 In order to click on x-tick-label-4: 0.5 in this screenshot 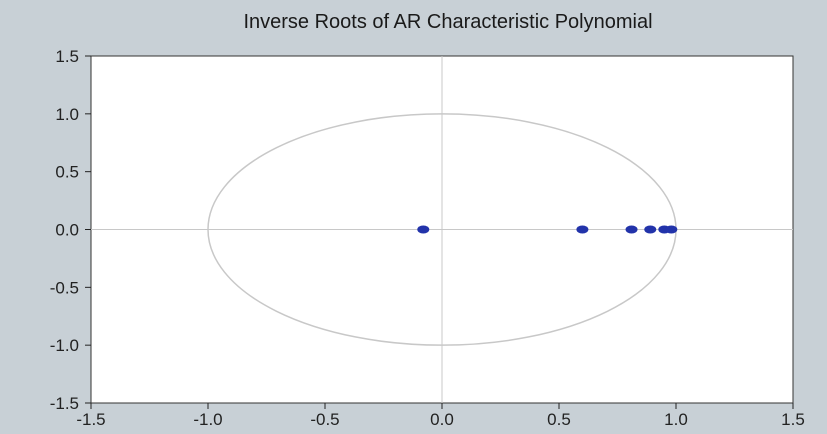, I will do `click(559, 419)`.